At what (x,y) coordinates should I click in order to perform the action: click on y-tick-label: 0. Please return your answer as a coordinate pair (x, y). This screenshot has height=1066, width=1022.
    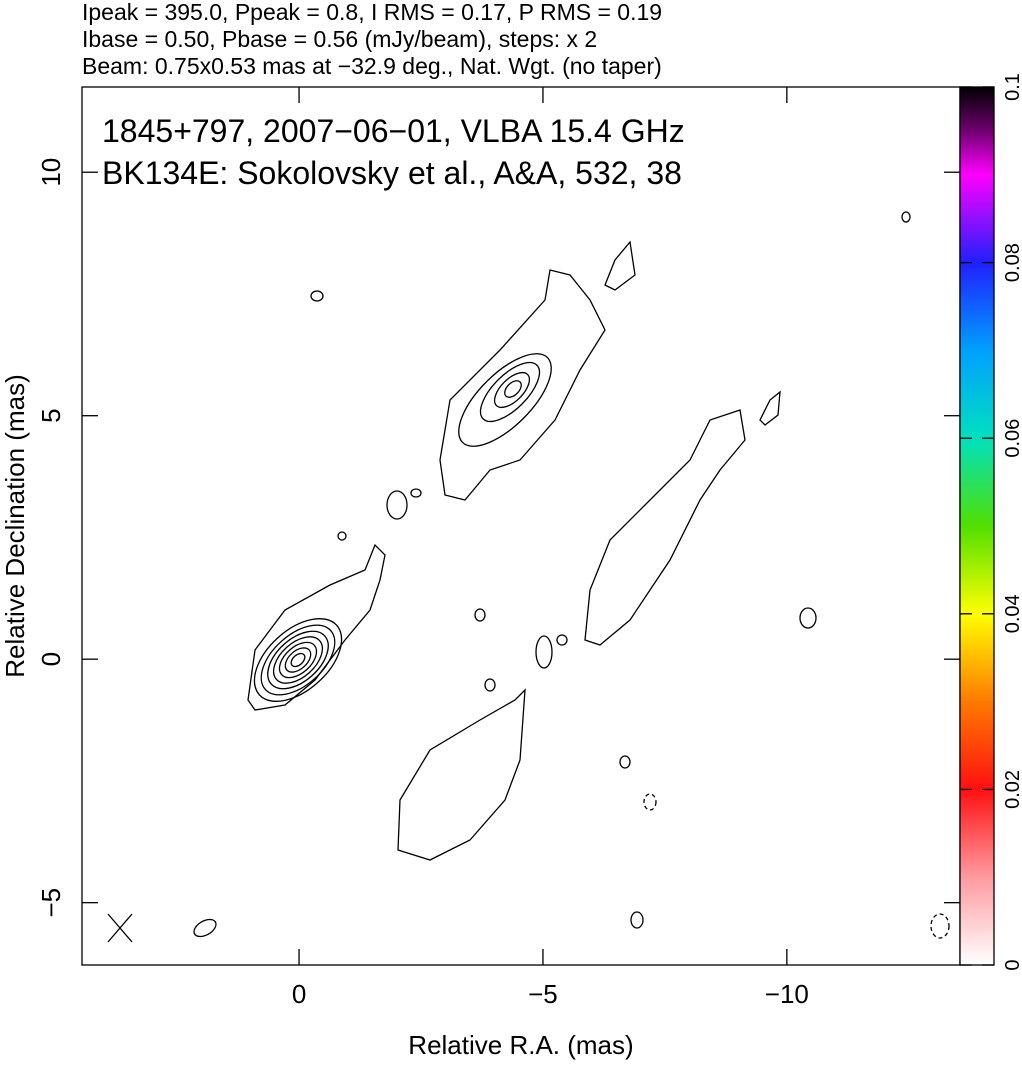
    Looking at the image, I should click on (51, 659).